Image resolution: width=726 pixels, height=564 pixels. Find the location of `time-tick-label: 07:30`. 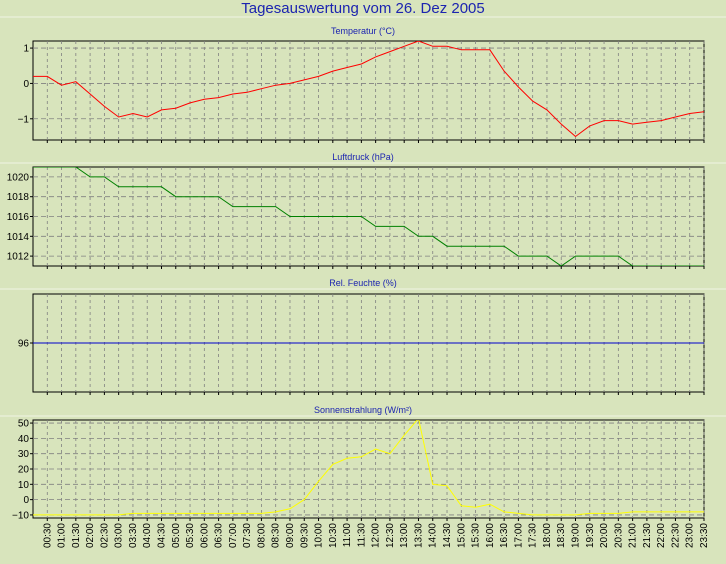

time-tick-label: 07:30 is located at coordinates (247, 535).